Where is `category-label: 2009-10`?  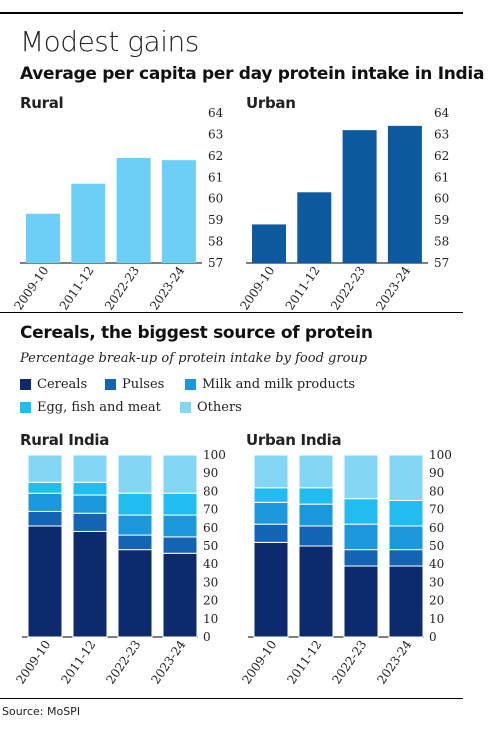
category-label: 2009-10 is located at coordinates (259, 662).